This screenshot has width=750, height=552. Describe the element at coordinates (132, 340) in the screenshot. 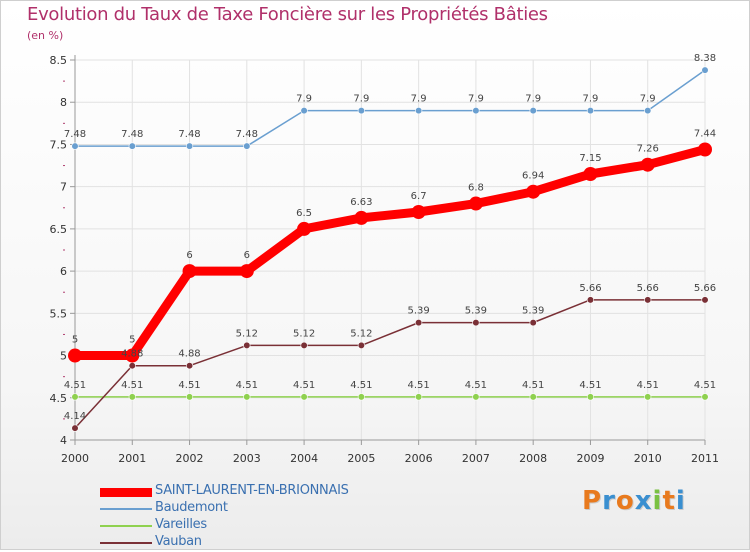

I see `data-label-saint-laurent-en-brionnais: 5` at that location.